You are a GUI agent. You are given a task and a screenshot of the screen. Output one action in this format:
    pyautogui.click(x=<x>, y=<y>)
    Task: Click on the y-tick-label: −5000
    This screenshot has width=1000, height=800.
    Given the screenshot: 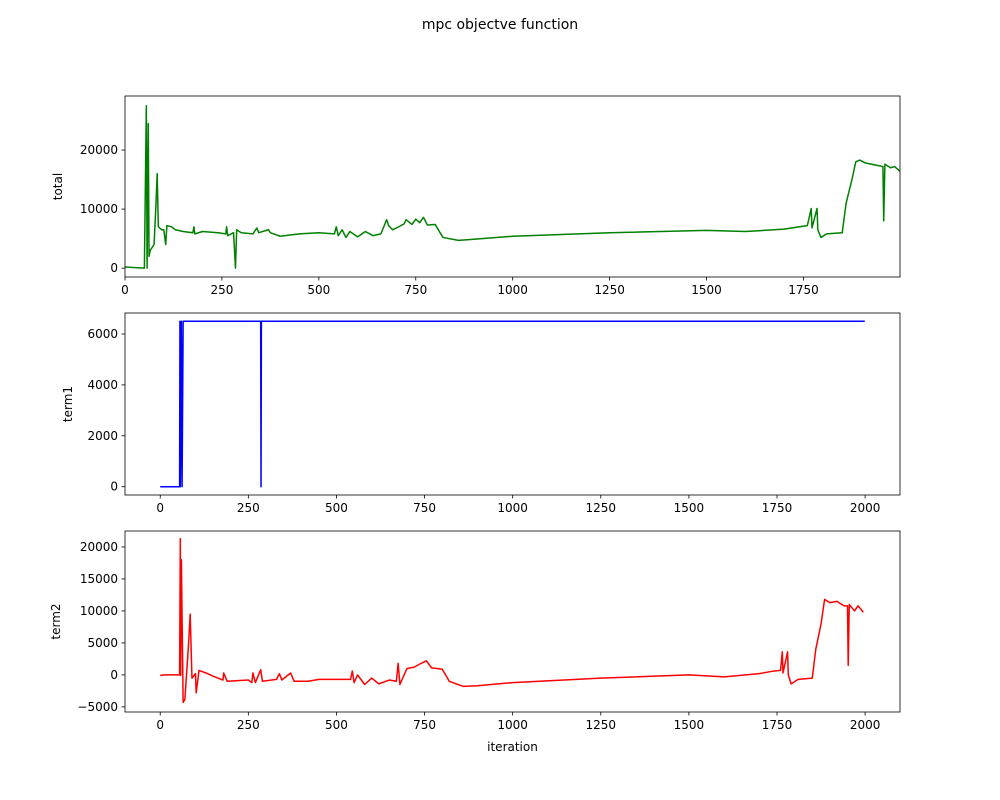 What is the action you would take?
    pyautogui.click(x=97, y=707)
    